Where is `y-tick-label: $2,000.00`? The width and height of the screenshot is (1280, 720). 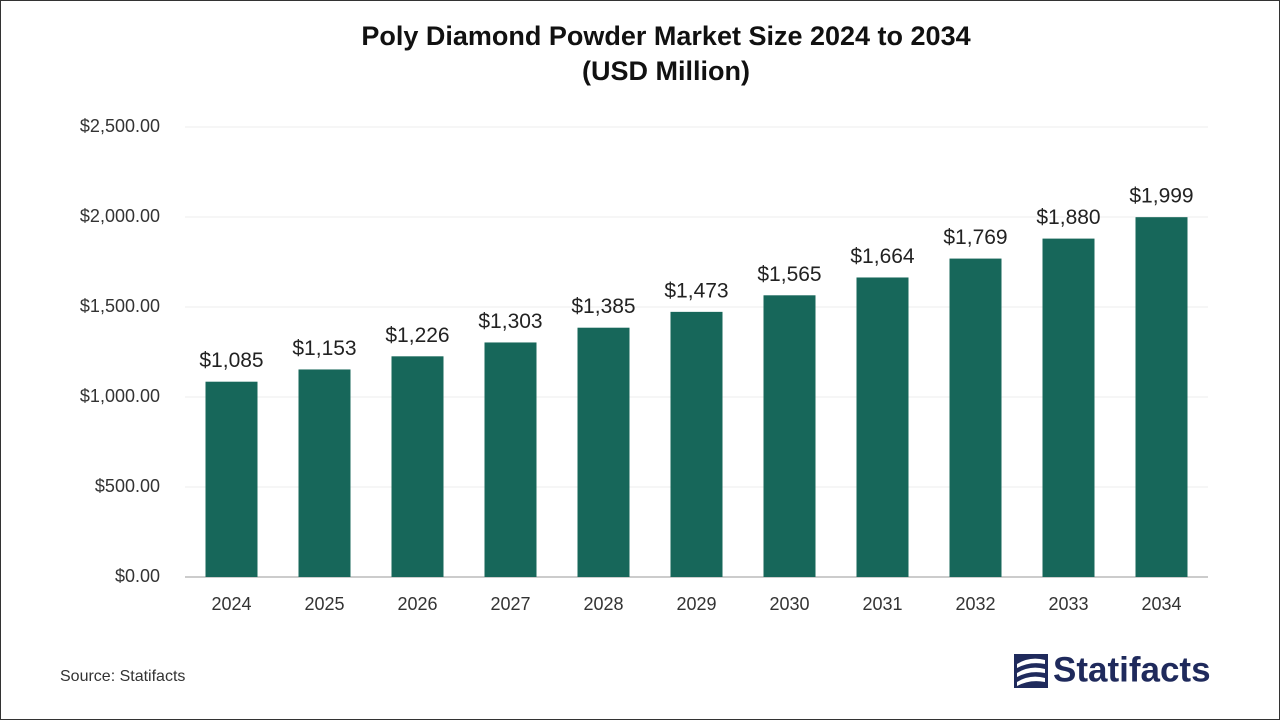 y-tick-label: $2,000.00 is located at coordinates (120, 216).